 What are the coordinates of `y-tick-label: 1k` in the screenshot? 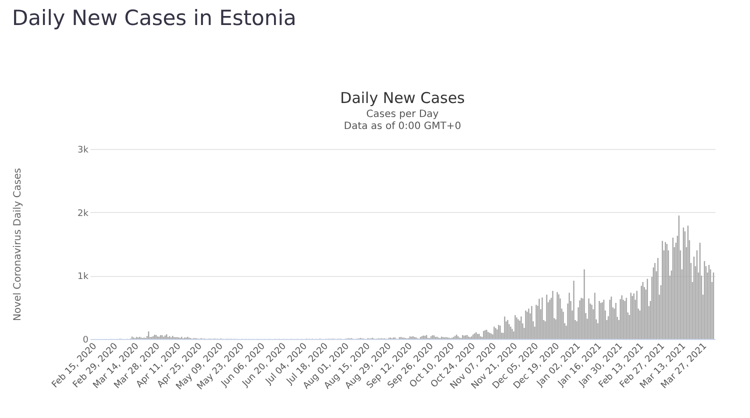 It's located at (84, 277).